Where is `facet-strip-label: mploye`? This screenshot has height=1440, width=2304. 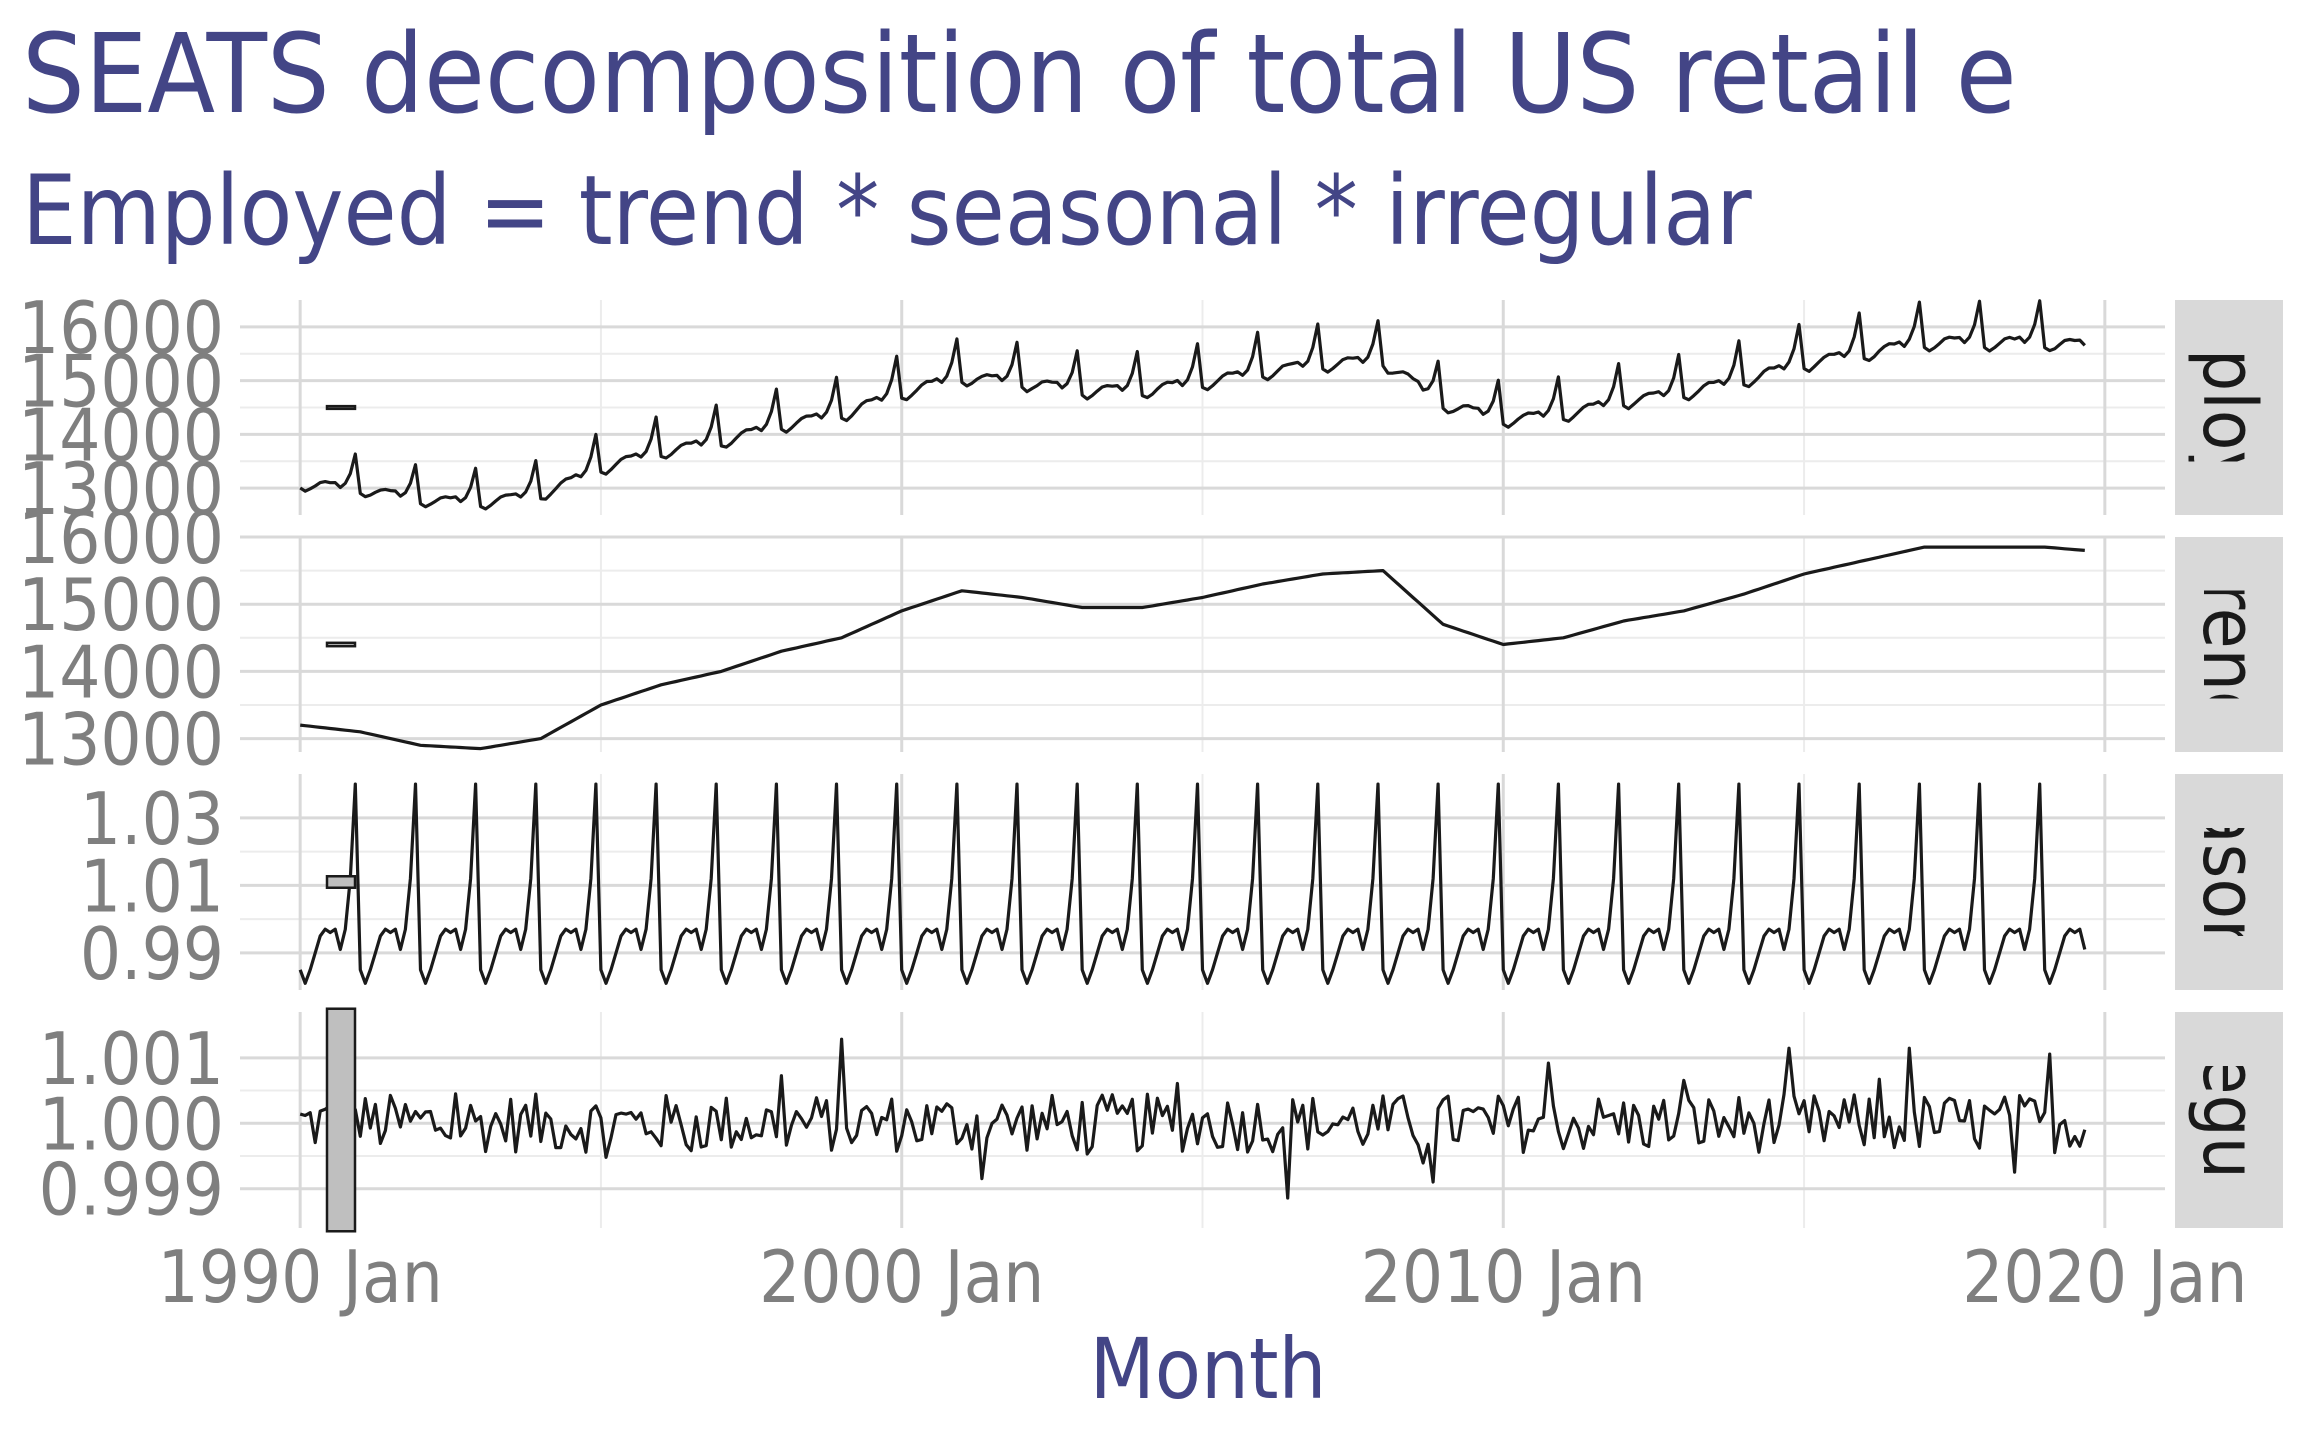
facet-strip-label: mploye is located at coordinates (2229, 407).